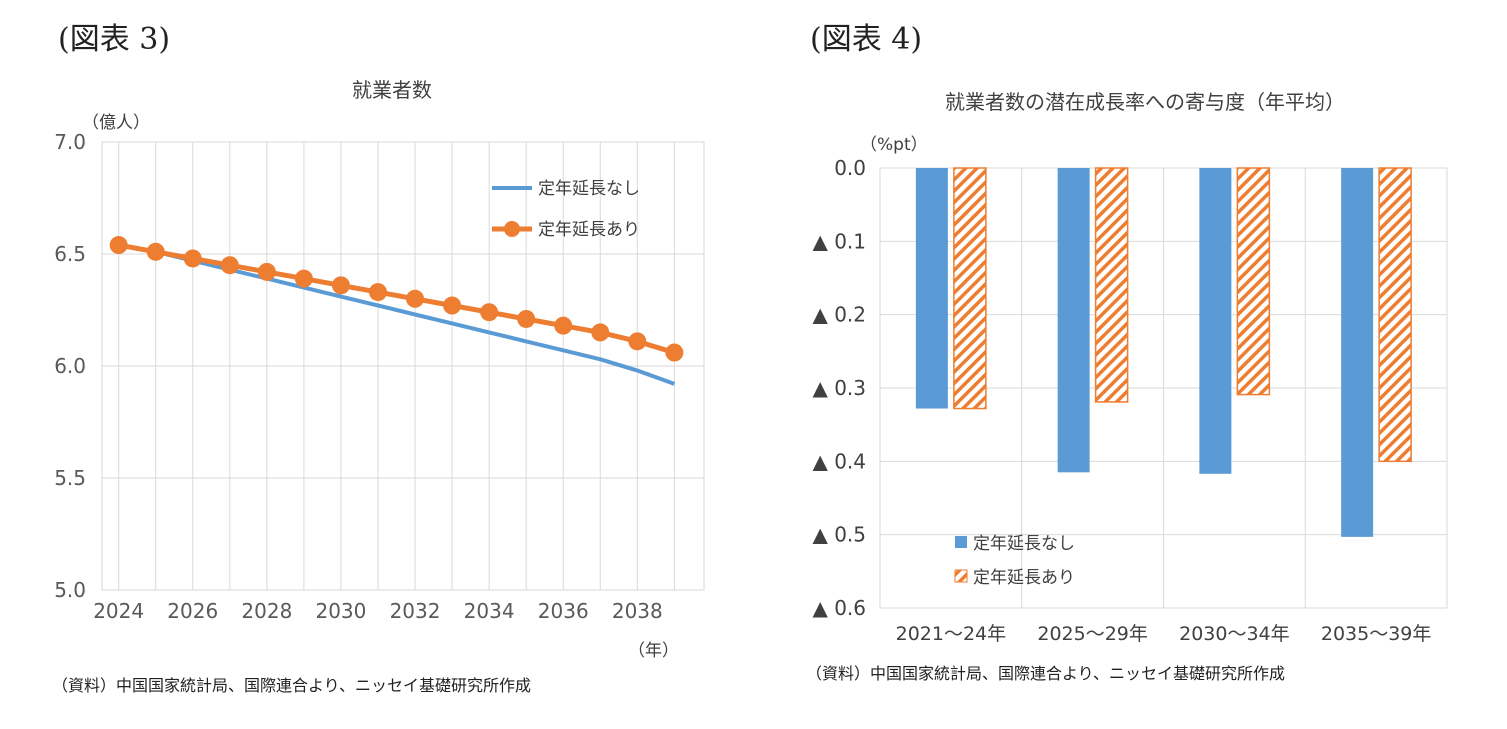 This screenshot has width=1507, height=729. Describe the element at coordinates (1234, 634) in the screenshot. I see `x-tick-label: 2030～34年` at that location.